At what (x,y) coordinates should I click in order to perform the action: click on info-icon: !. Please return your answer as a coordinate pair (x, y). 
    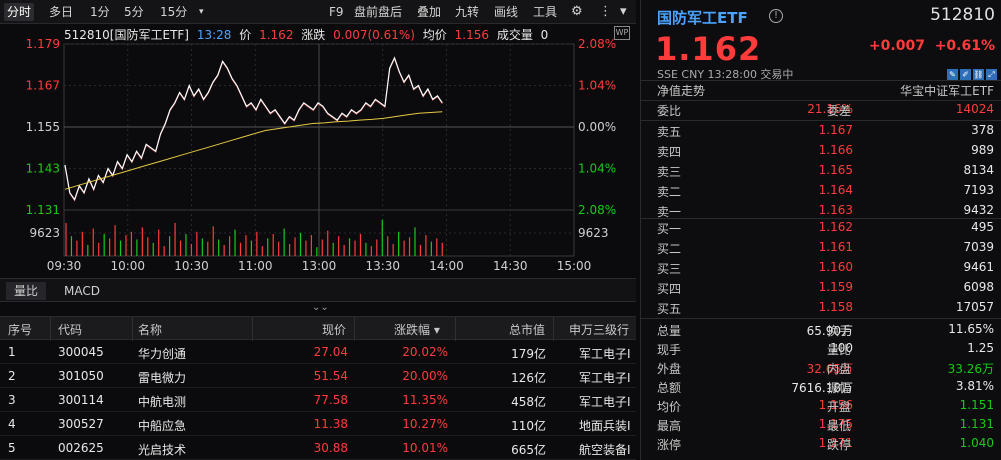
    Looking at the image, I should click on (776, 16).